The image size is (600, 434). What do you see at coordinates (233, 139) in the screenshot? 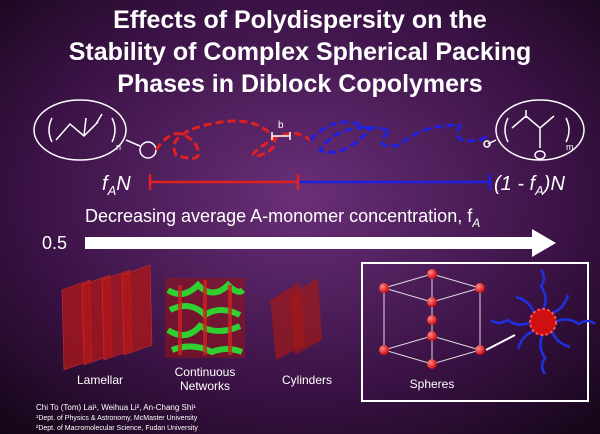
I see `a-block-chain` at bounding box center [233, 139].